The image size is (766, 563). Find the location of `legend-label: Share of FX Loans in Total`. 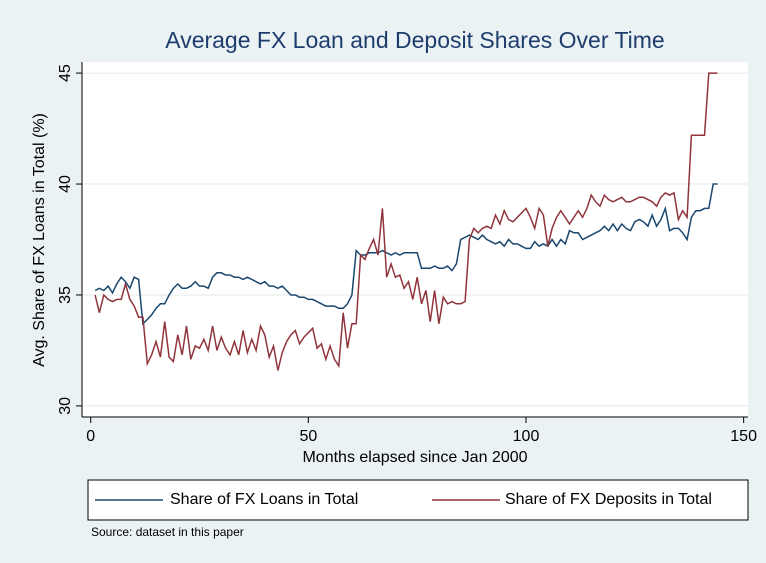

legend-label: Share of FX Loans in Total is located at coordinates (264, 499).